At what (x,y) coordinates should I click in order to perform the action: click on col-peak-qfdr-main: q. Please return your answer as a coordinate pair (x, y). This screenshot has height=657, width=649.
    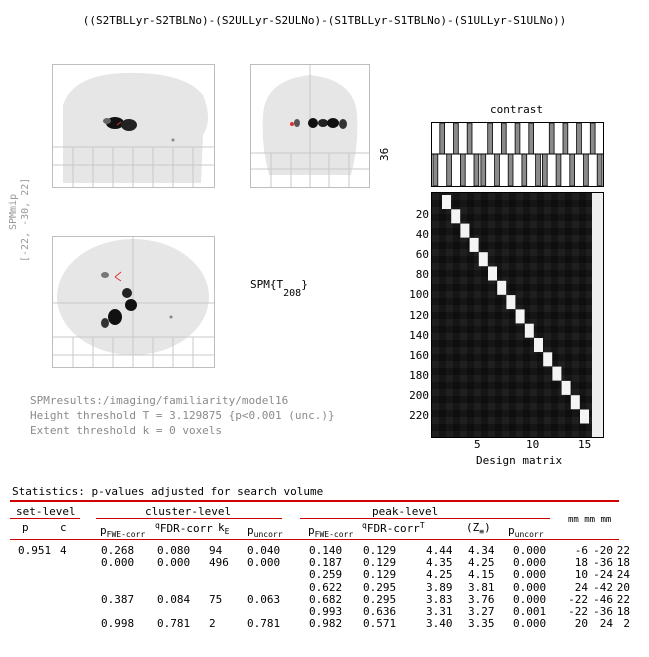
    Looking at the image, I should click on (364, 525).